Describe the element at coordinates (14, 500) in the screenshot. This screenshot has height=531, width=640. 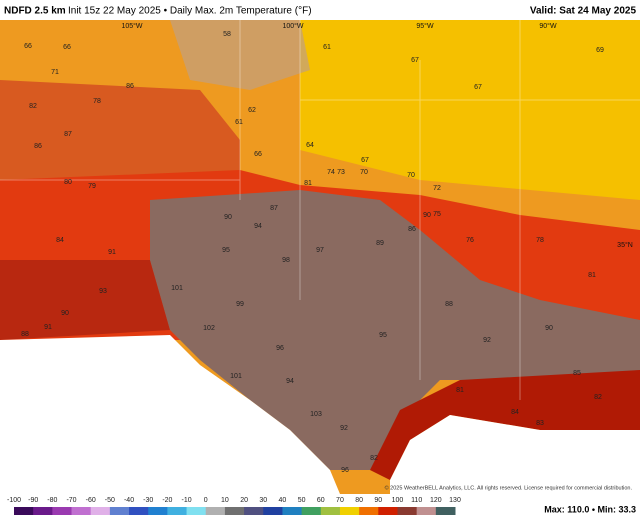
I see `colorbar-tick: -100` at that location.